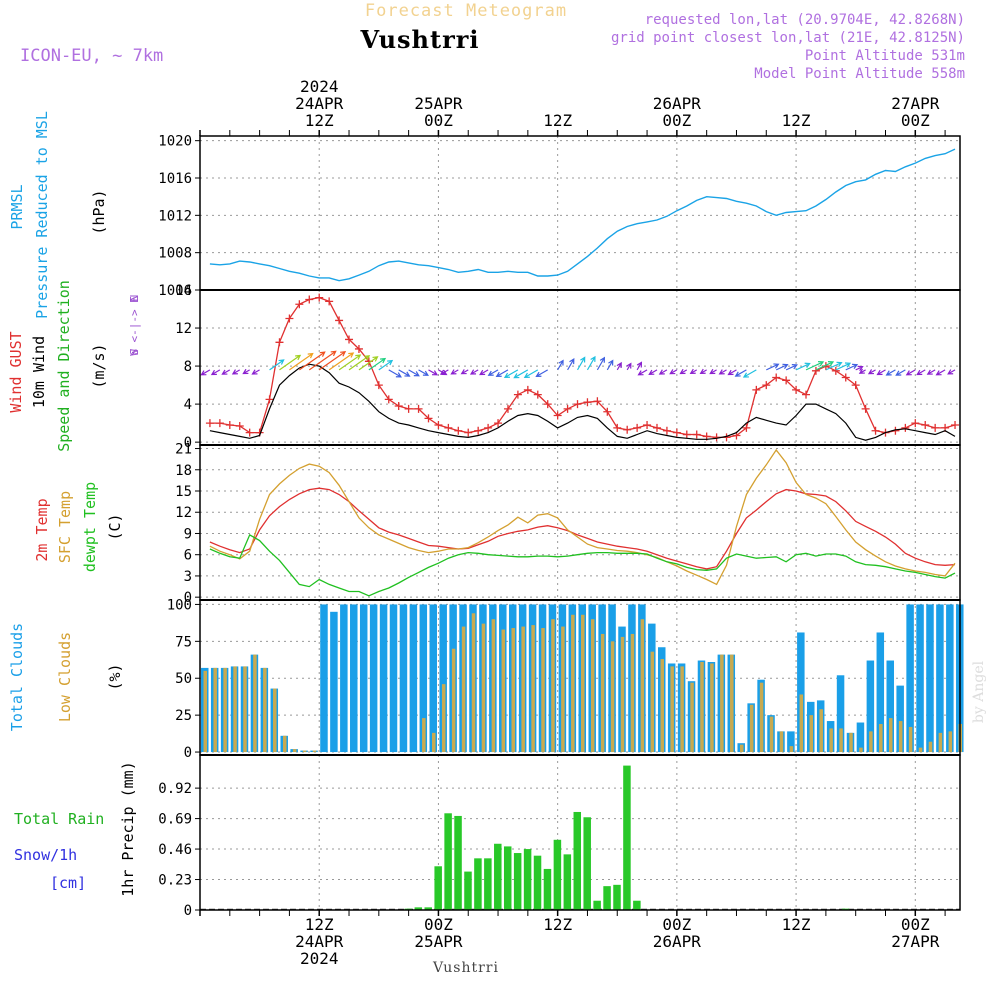 The height and width of the screenshot is (1000, 1000). Describe the element at coordinates (319, 958) in the screenshot. I see `time-label-bottom: 2024` at that location.